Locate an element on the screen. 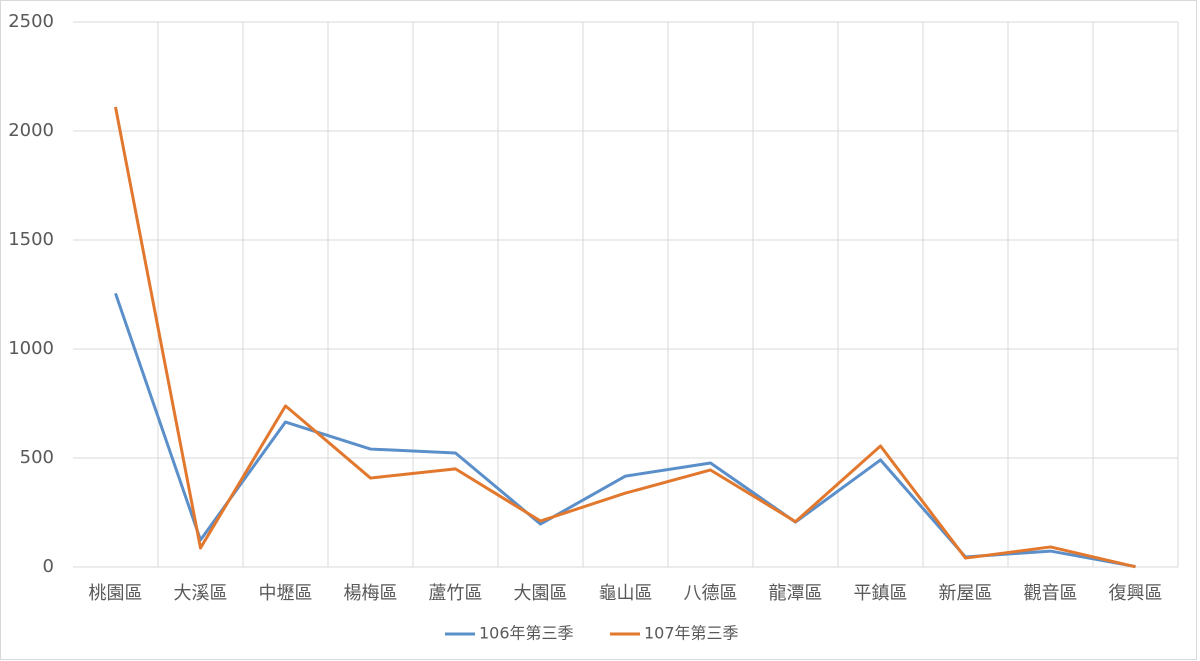  y-tick-label: 500 is located at coordinates (37, 457).